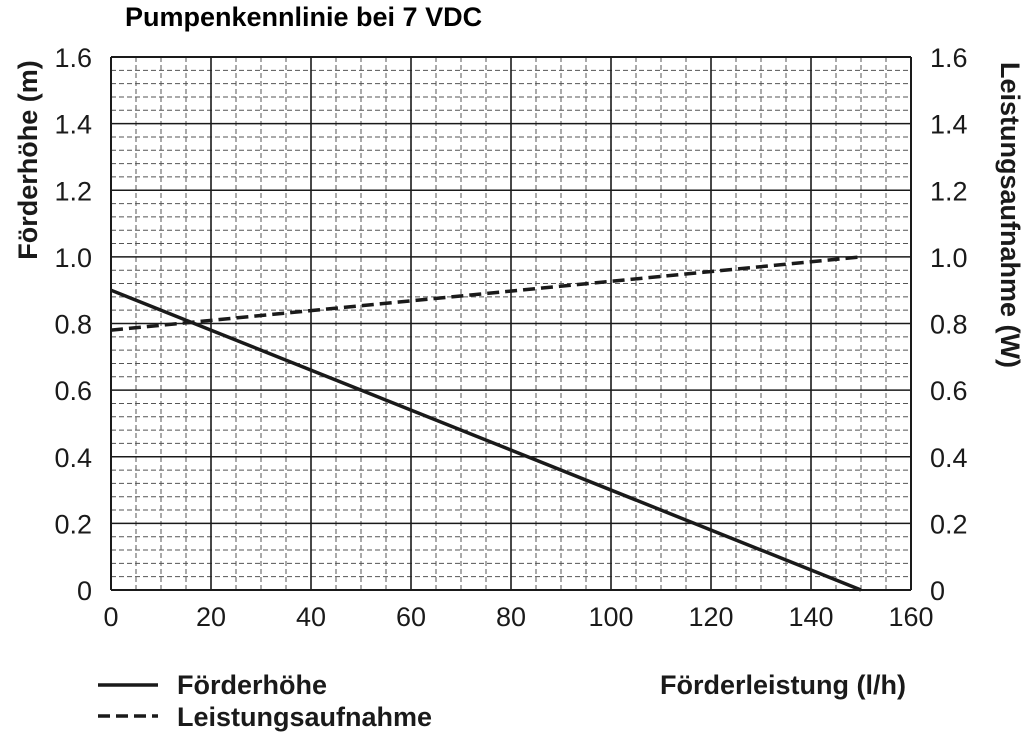 The image size is (1024, 736). Describe the element at coordinates (949, 125) in the screenshot. I see `y-tick-label-right: 1.4` at that location.